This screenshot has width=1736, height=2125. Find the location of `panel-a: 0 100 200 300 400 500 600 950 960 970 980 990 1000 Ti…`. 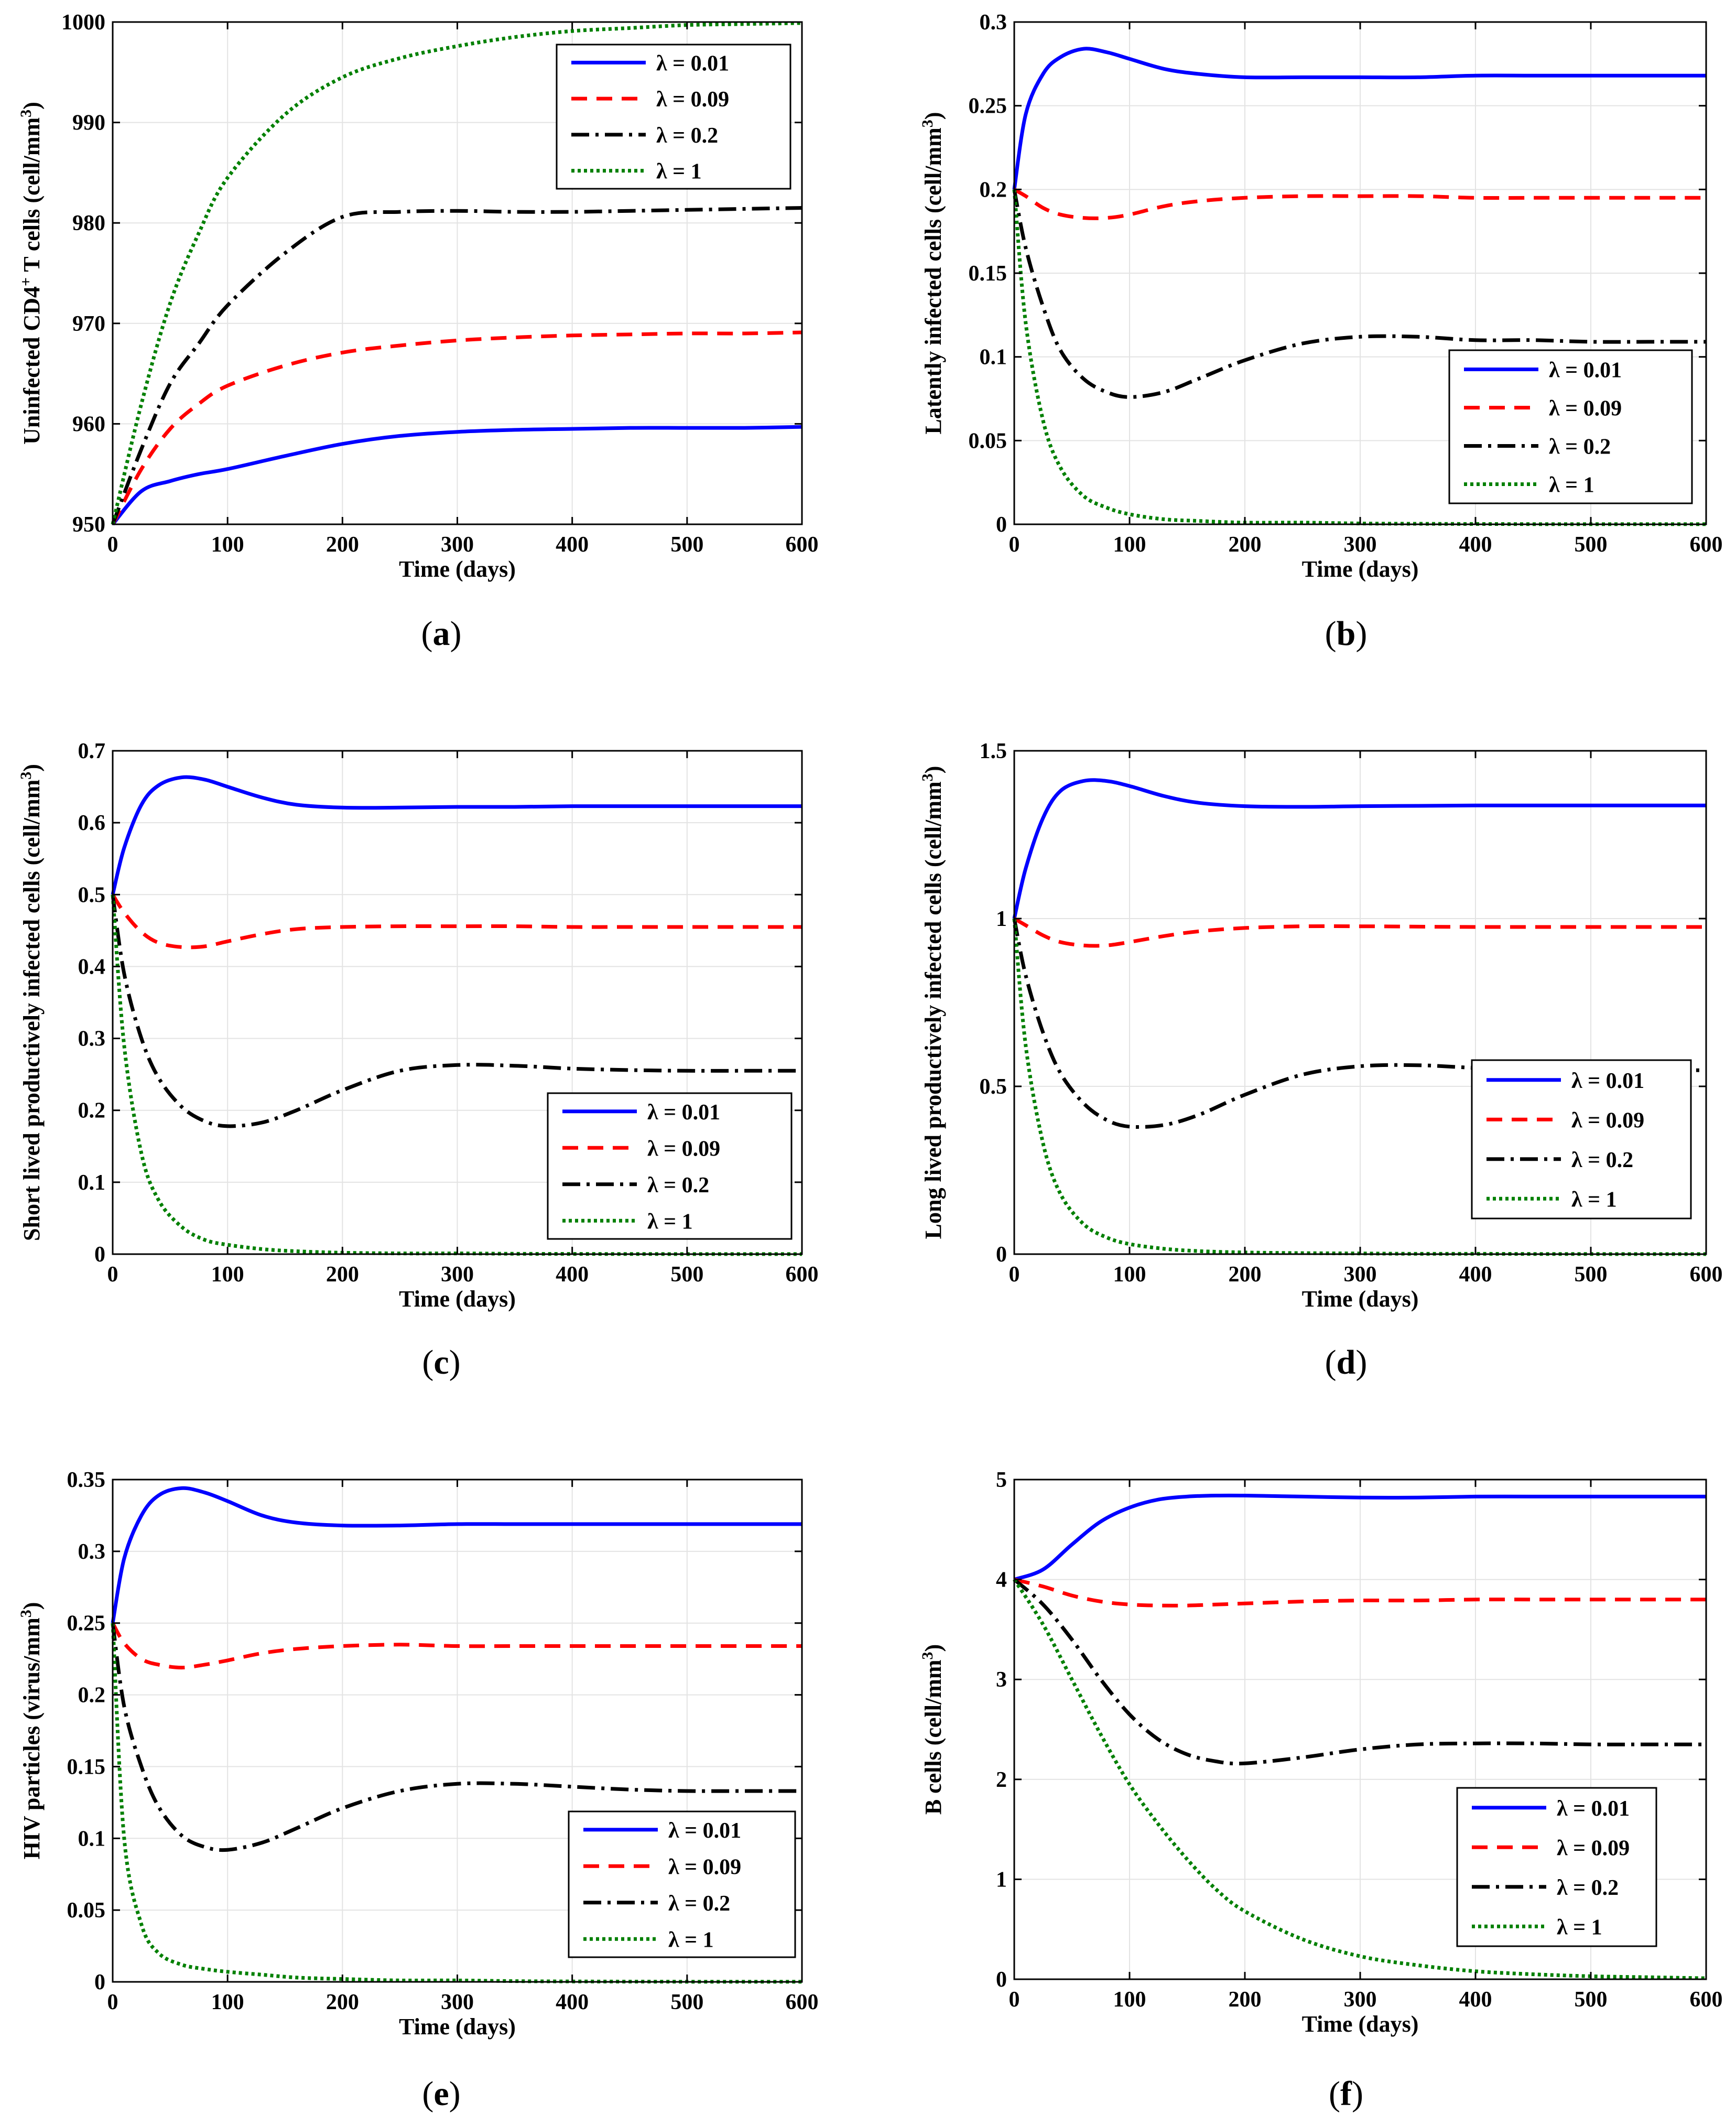

panel-a: 0 100 200 300 400 500 600 950 960 970 980 990 1000 Ti… is located at coordinates (418, 296).